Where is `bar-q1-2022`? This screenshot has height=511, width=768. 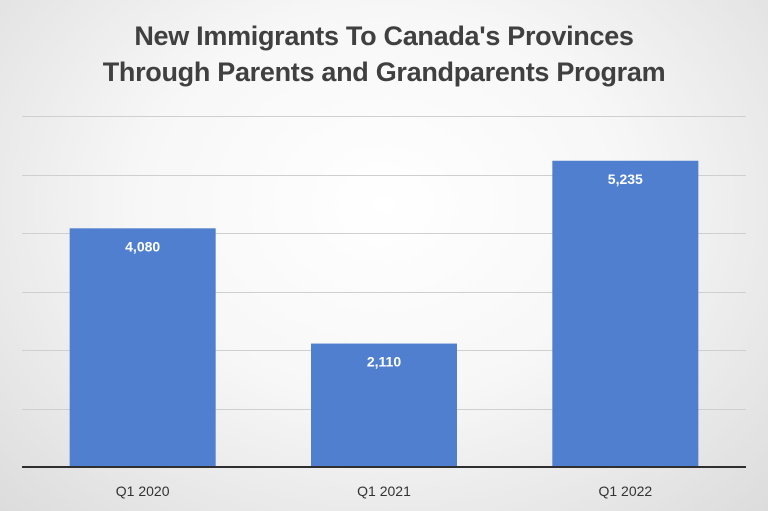
bar-q1-2022 is located at coordinates (625, 313).